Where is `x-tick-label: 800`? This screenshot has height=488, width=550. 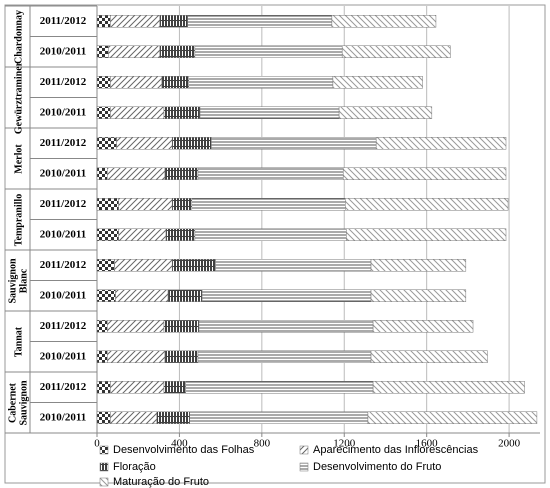
x-tick-label: 800 is located at coordinates (262, 444).